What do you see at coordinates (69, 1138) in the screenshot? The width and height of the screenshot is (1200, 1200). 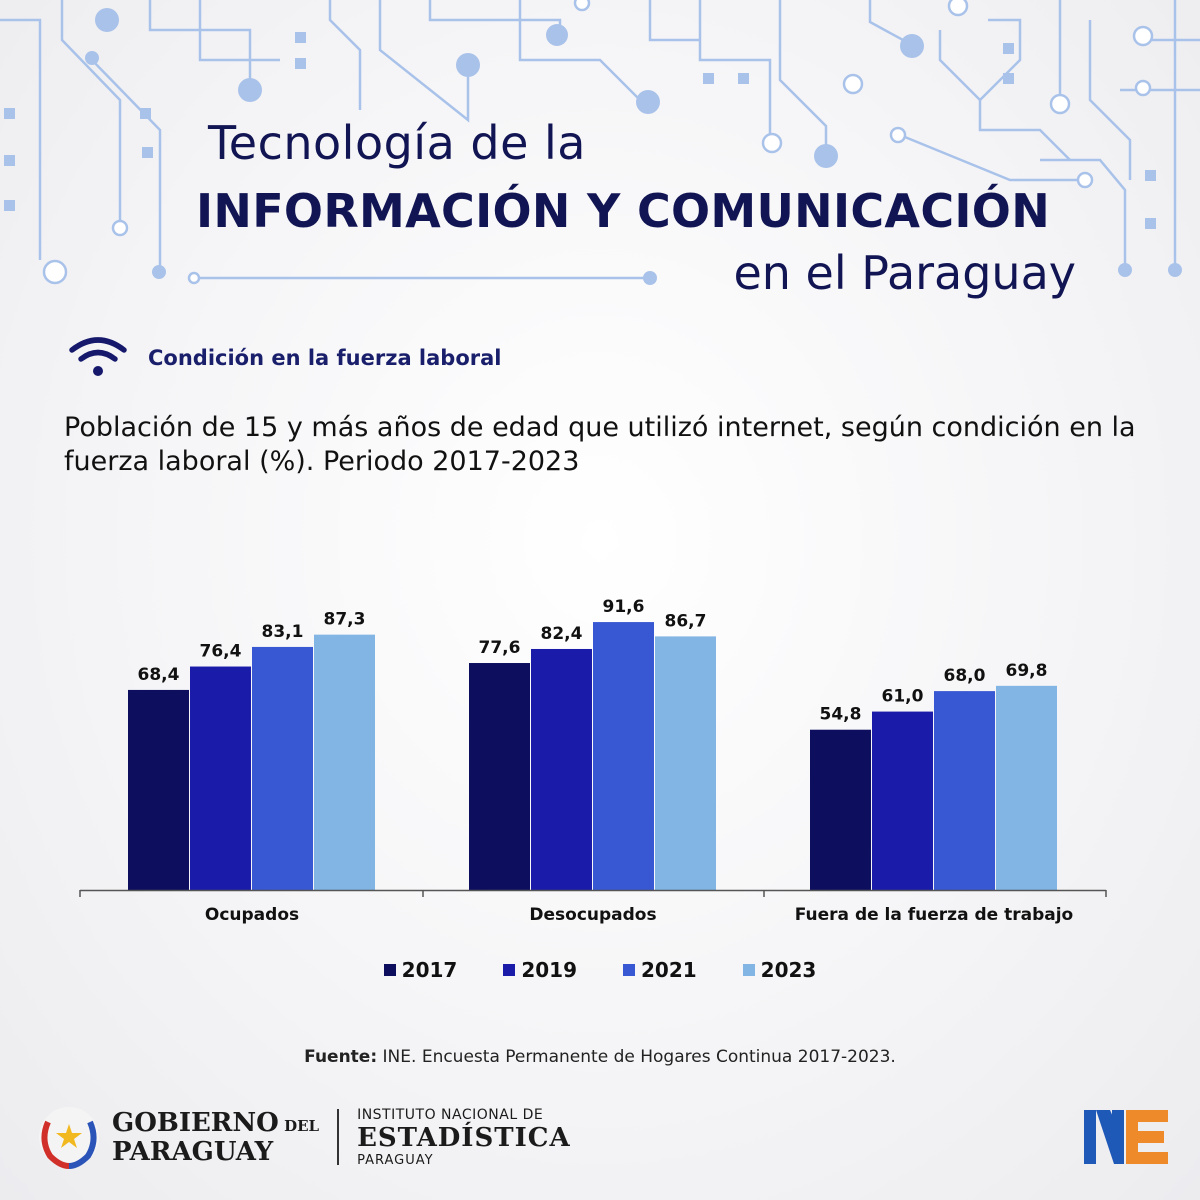 I see `government-seal-icon` at bounding box center [69, 1138].